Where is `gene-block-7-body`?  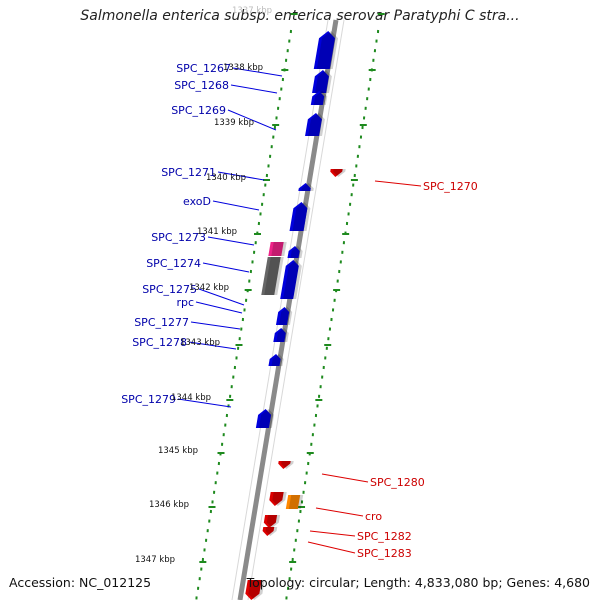 gene-block-7-body is located at coordinates (293, 252).